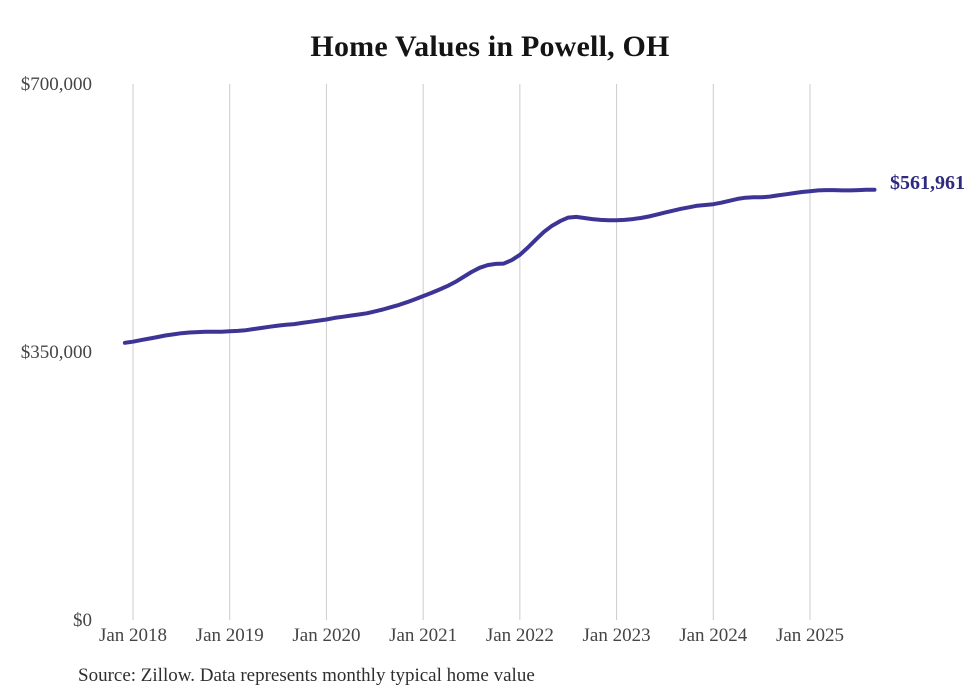 This screenshot has height=699, width=980. What do you see at coordinates (82, 620) in the screenshot?
I see `y-tick-label: $0` at bounding box center [82, 620].